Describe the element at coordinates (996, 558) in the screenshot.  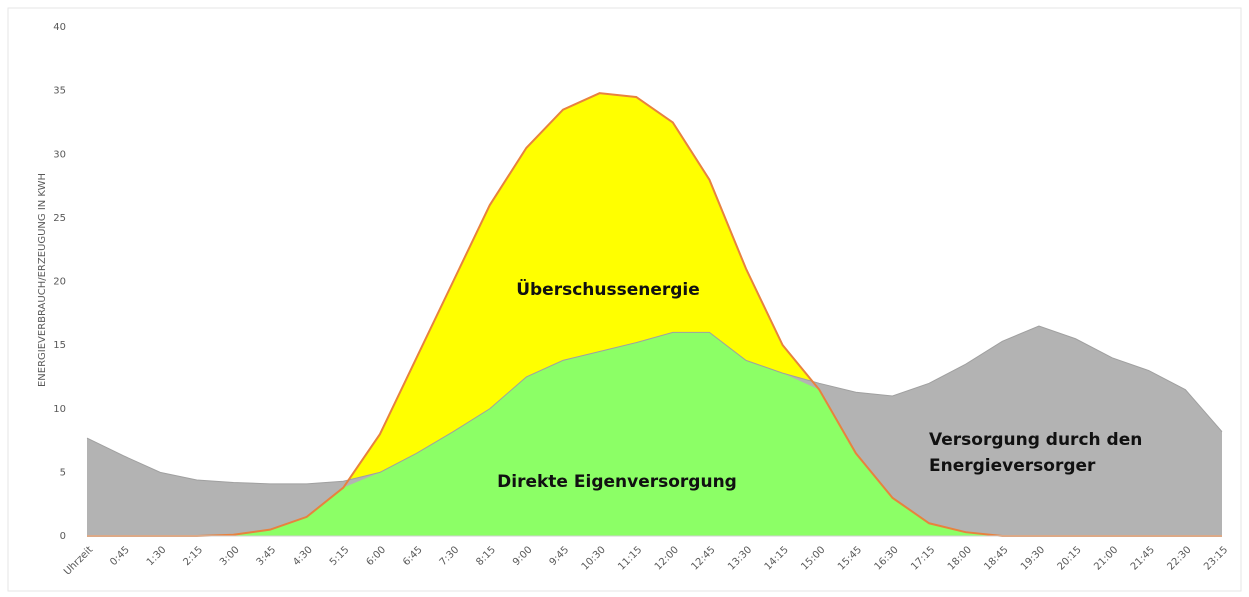
I see `x-tick-label: 18:45` at that location.